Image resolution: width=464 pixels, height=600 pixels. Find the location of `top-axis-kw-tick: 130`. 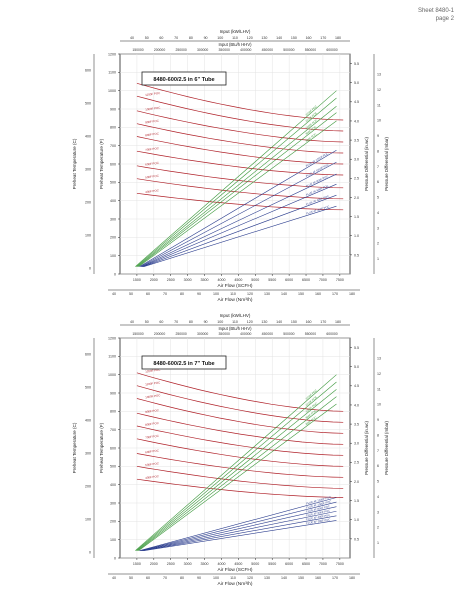

top-axis-kw-tick: 130 is located at coordinates (264, 38).